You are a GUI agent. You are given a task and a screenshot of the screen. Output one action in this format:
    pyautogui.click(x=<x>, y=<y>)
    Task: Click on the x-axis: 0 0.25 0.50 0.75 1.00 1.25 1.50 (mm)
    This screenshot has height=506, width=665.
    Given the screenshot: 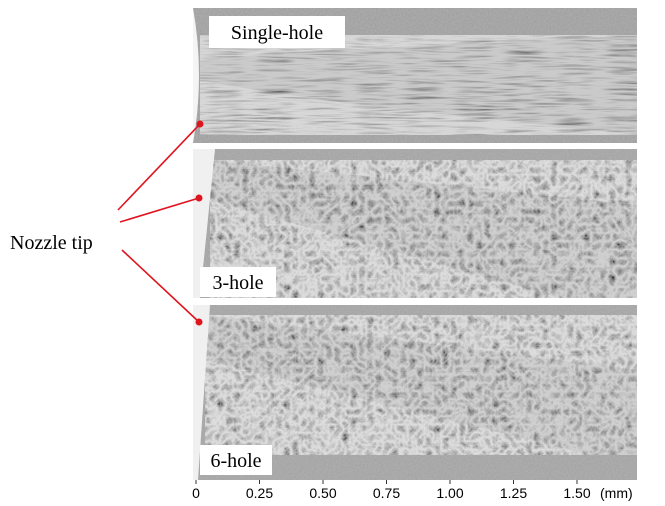 What is the action you would take?
    pyautogui.click(x=412, y=490)
    